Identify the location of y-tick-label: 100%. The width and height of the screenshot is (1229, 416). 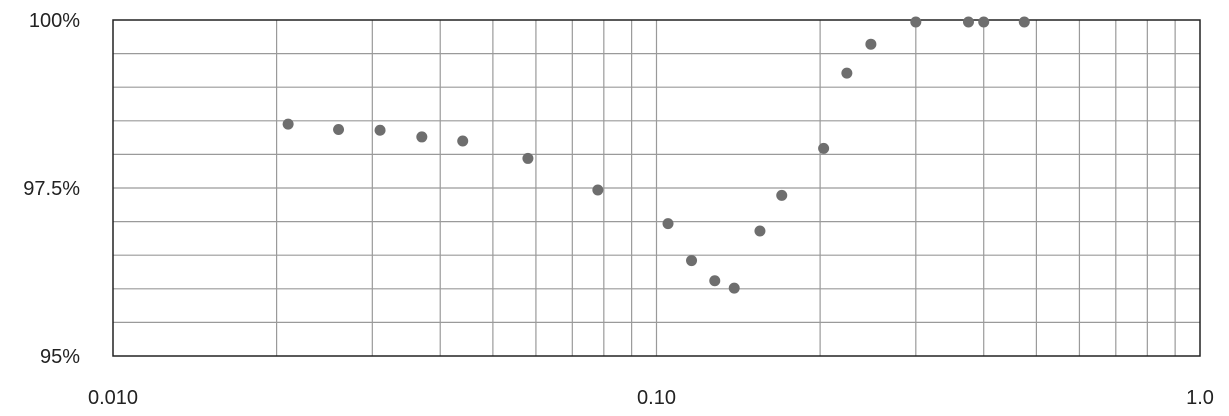
(54, 21).